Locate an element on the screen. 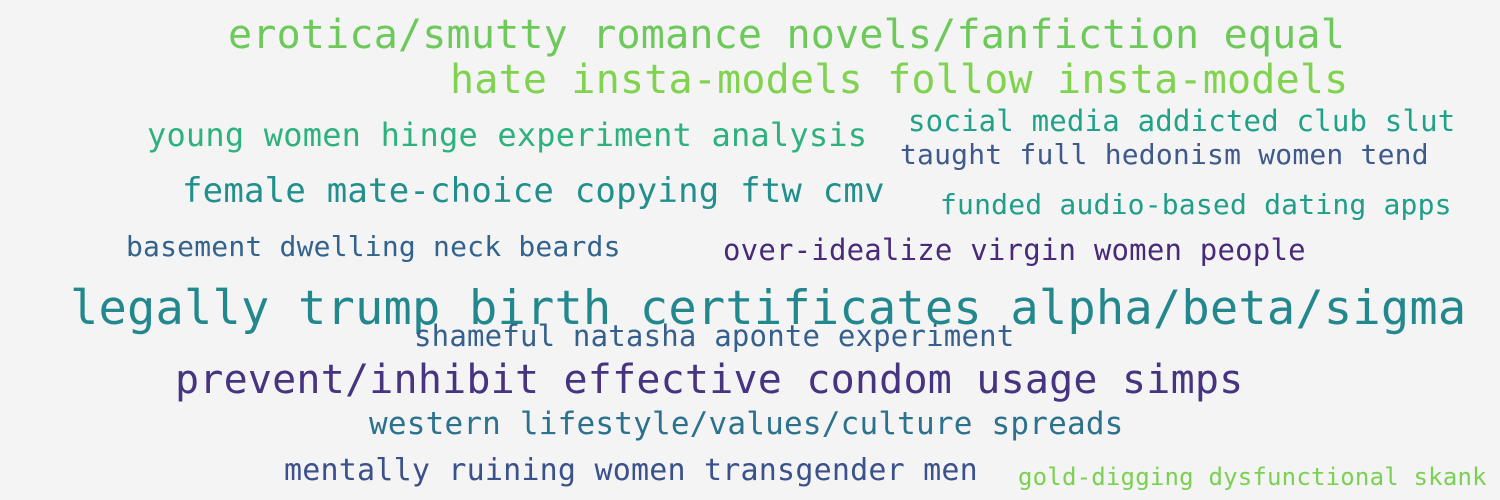 This screenshot has height=500, width=1500. phrase-7: basement dwelling neck beards is located at coordinates (373, 246).